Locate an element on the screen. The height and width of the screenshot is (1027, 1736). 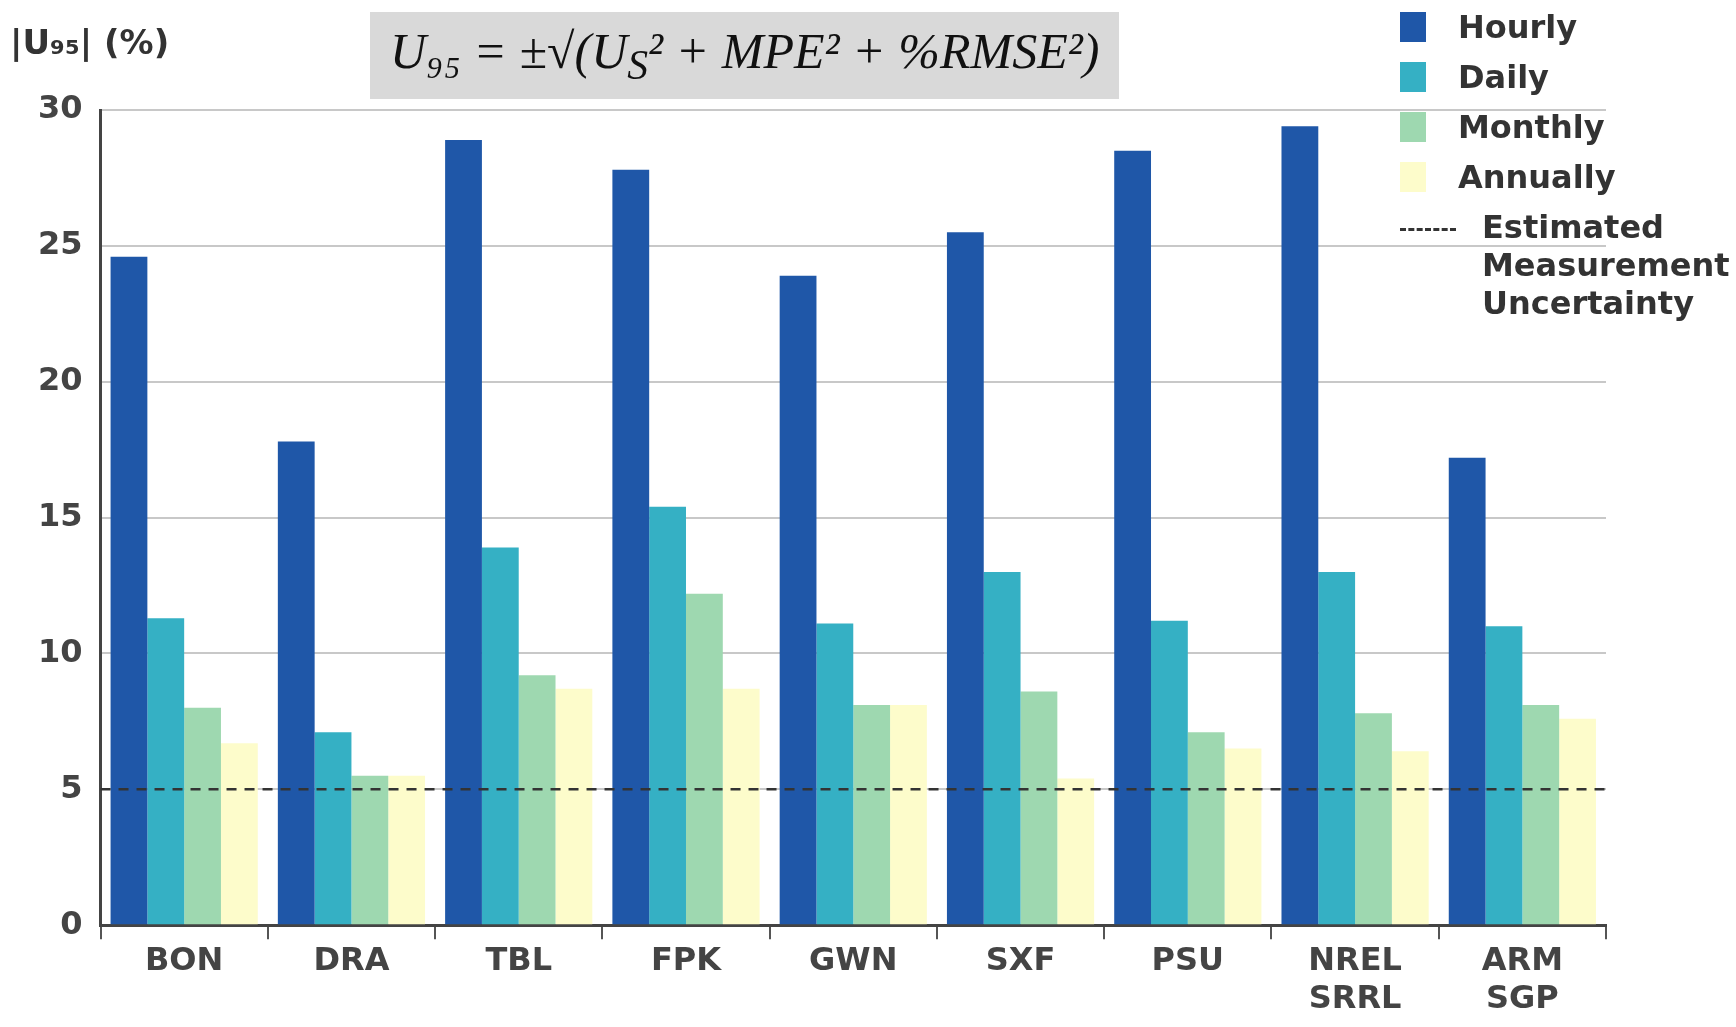
x-tick-label: DRA is located at coordinates (351, 958).